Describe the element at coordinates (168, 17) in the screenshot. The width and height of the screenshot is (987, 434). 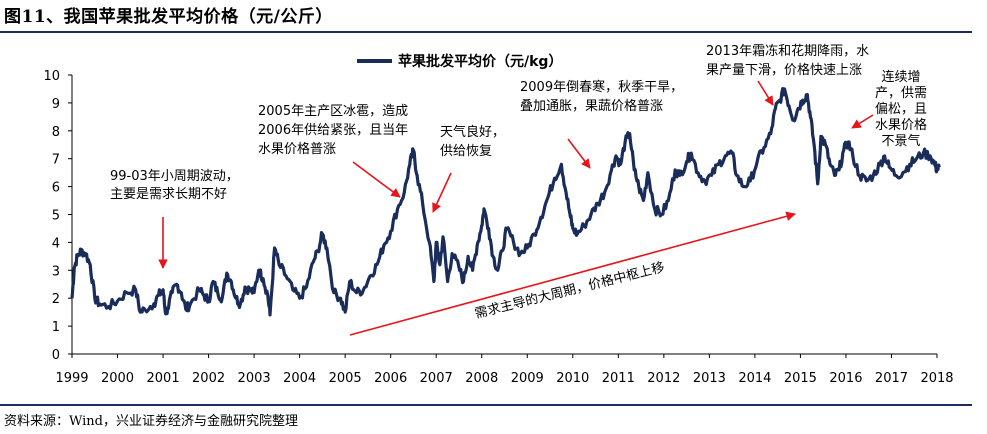
I see `figure-title: 图11、我国苹果批发平均价格（元/公斤）` at that location.